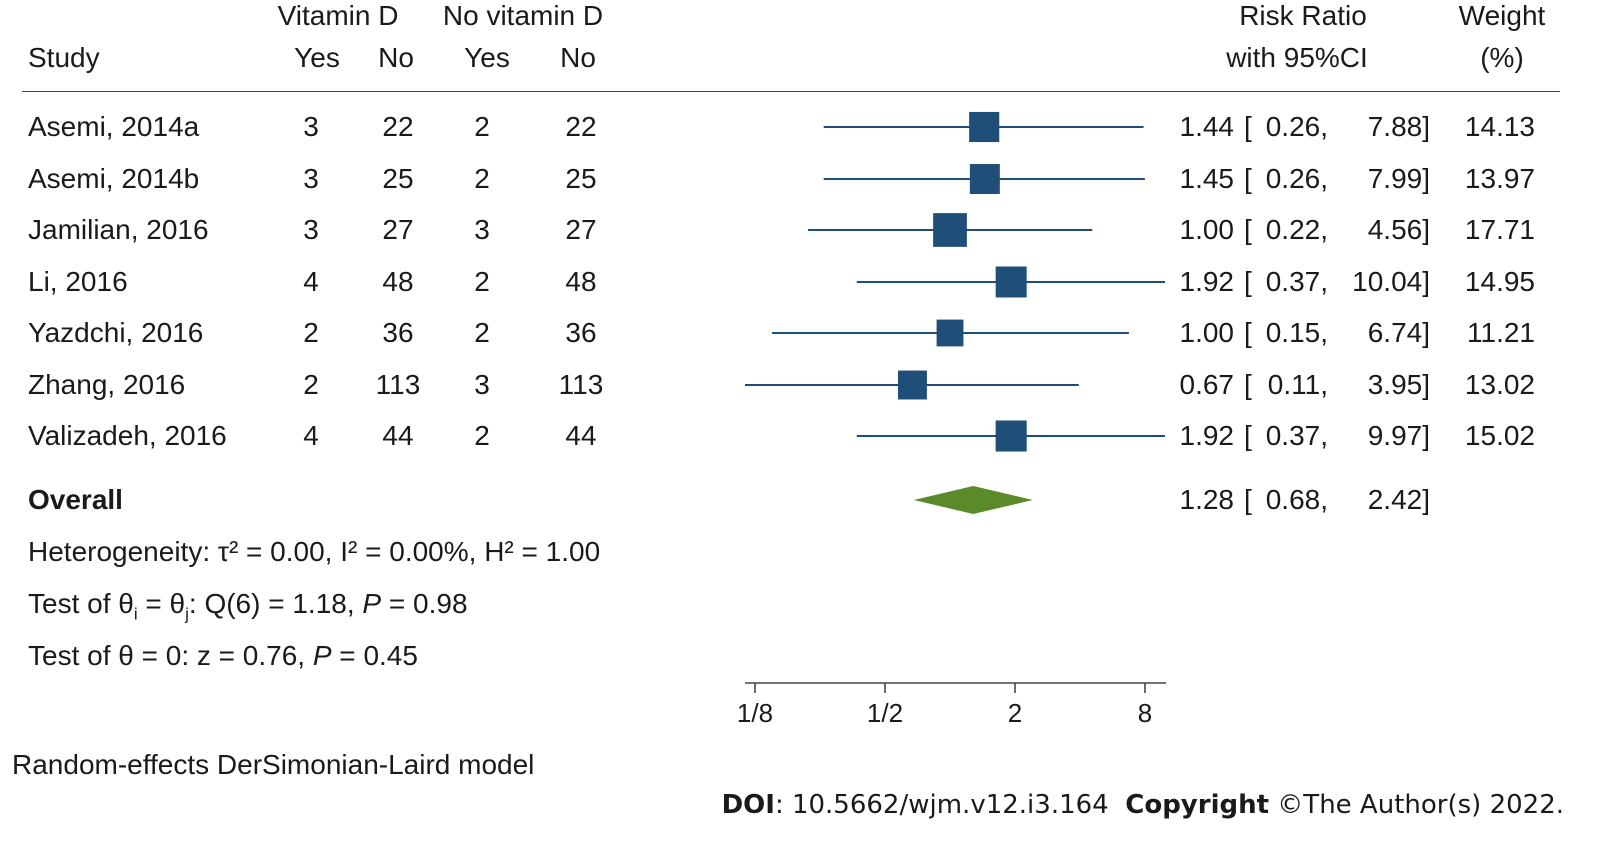 The height and width of the screenshot is (854, 1609). Describe the element at coordinates (1207, 178) in the screenshot. I see `row-rr-txt: 1.45` at that location.